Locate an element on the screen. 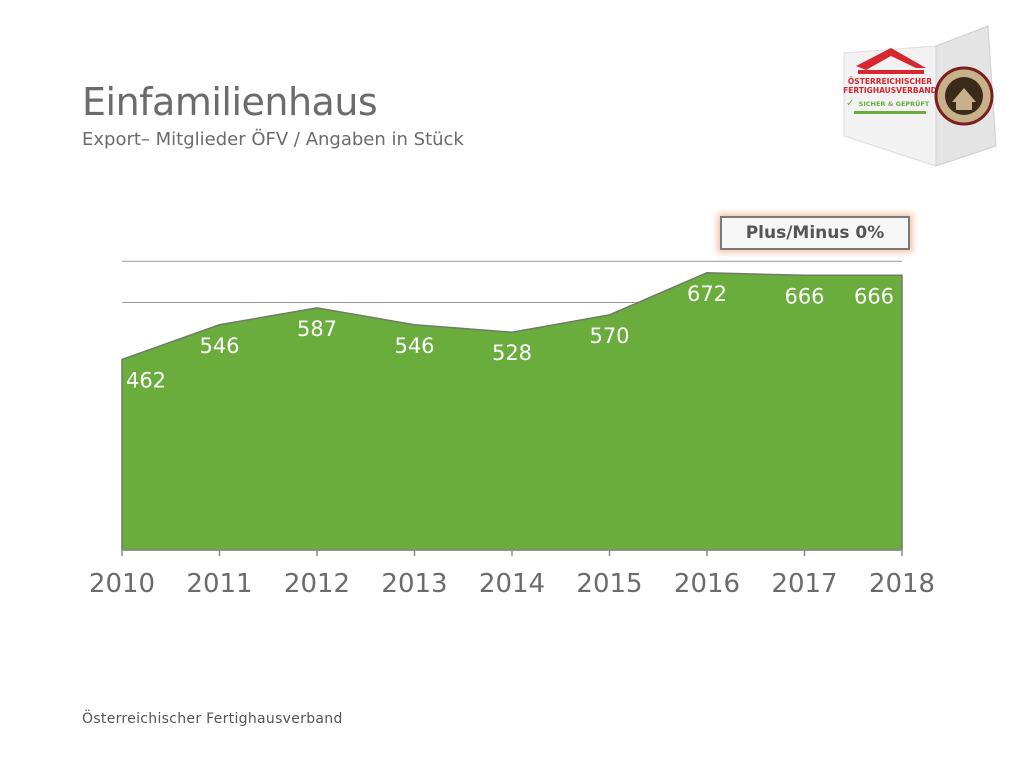 Image resolution: width=1024 pixels, height=768 pixels. page-title: Einfamilienhaus is located at coordinates (230, 102).